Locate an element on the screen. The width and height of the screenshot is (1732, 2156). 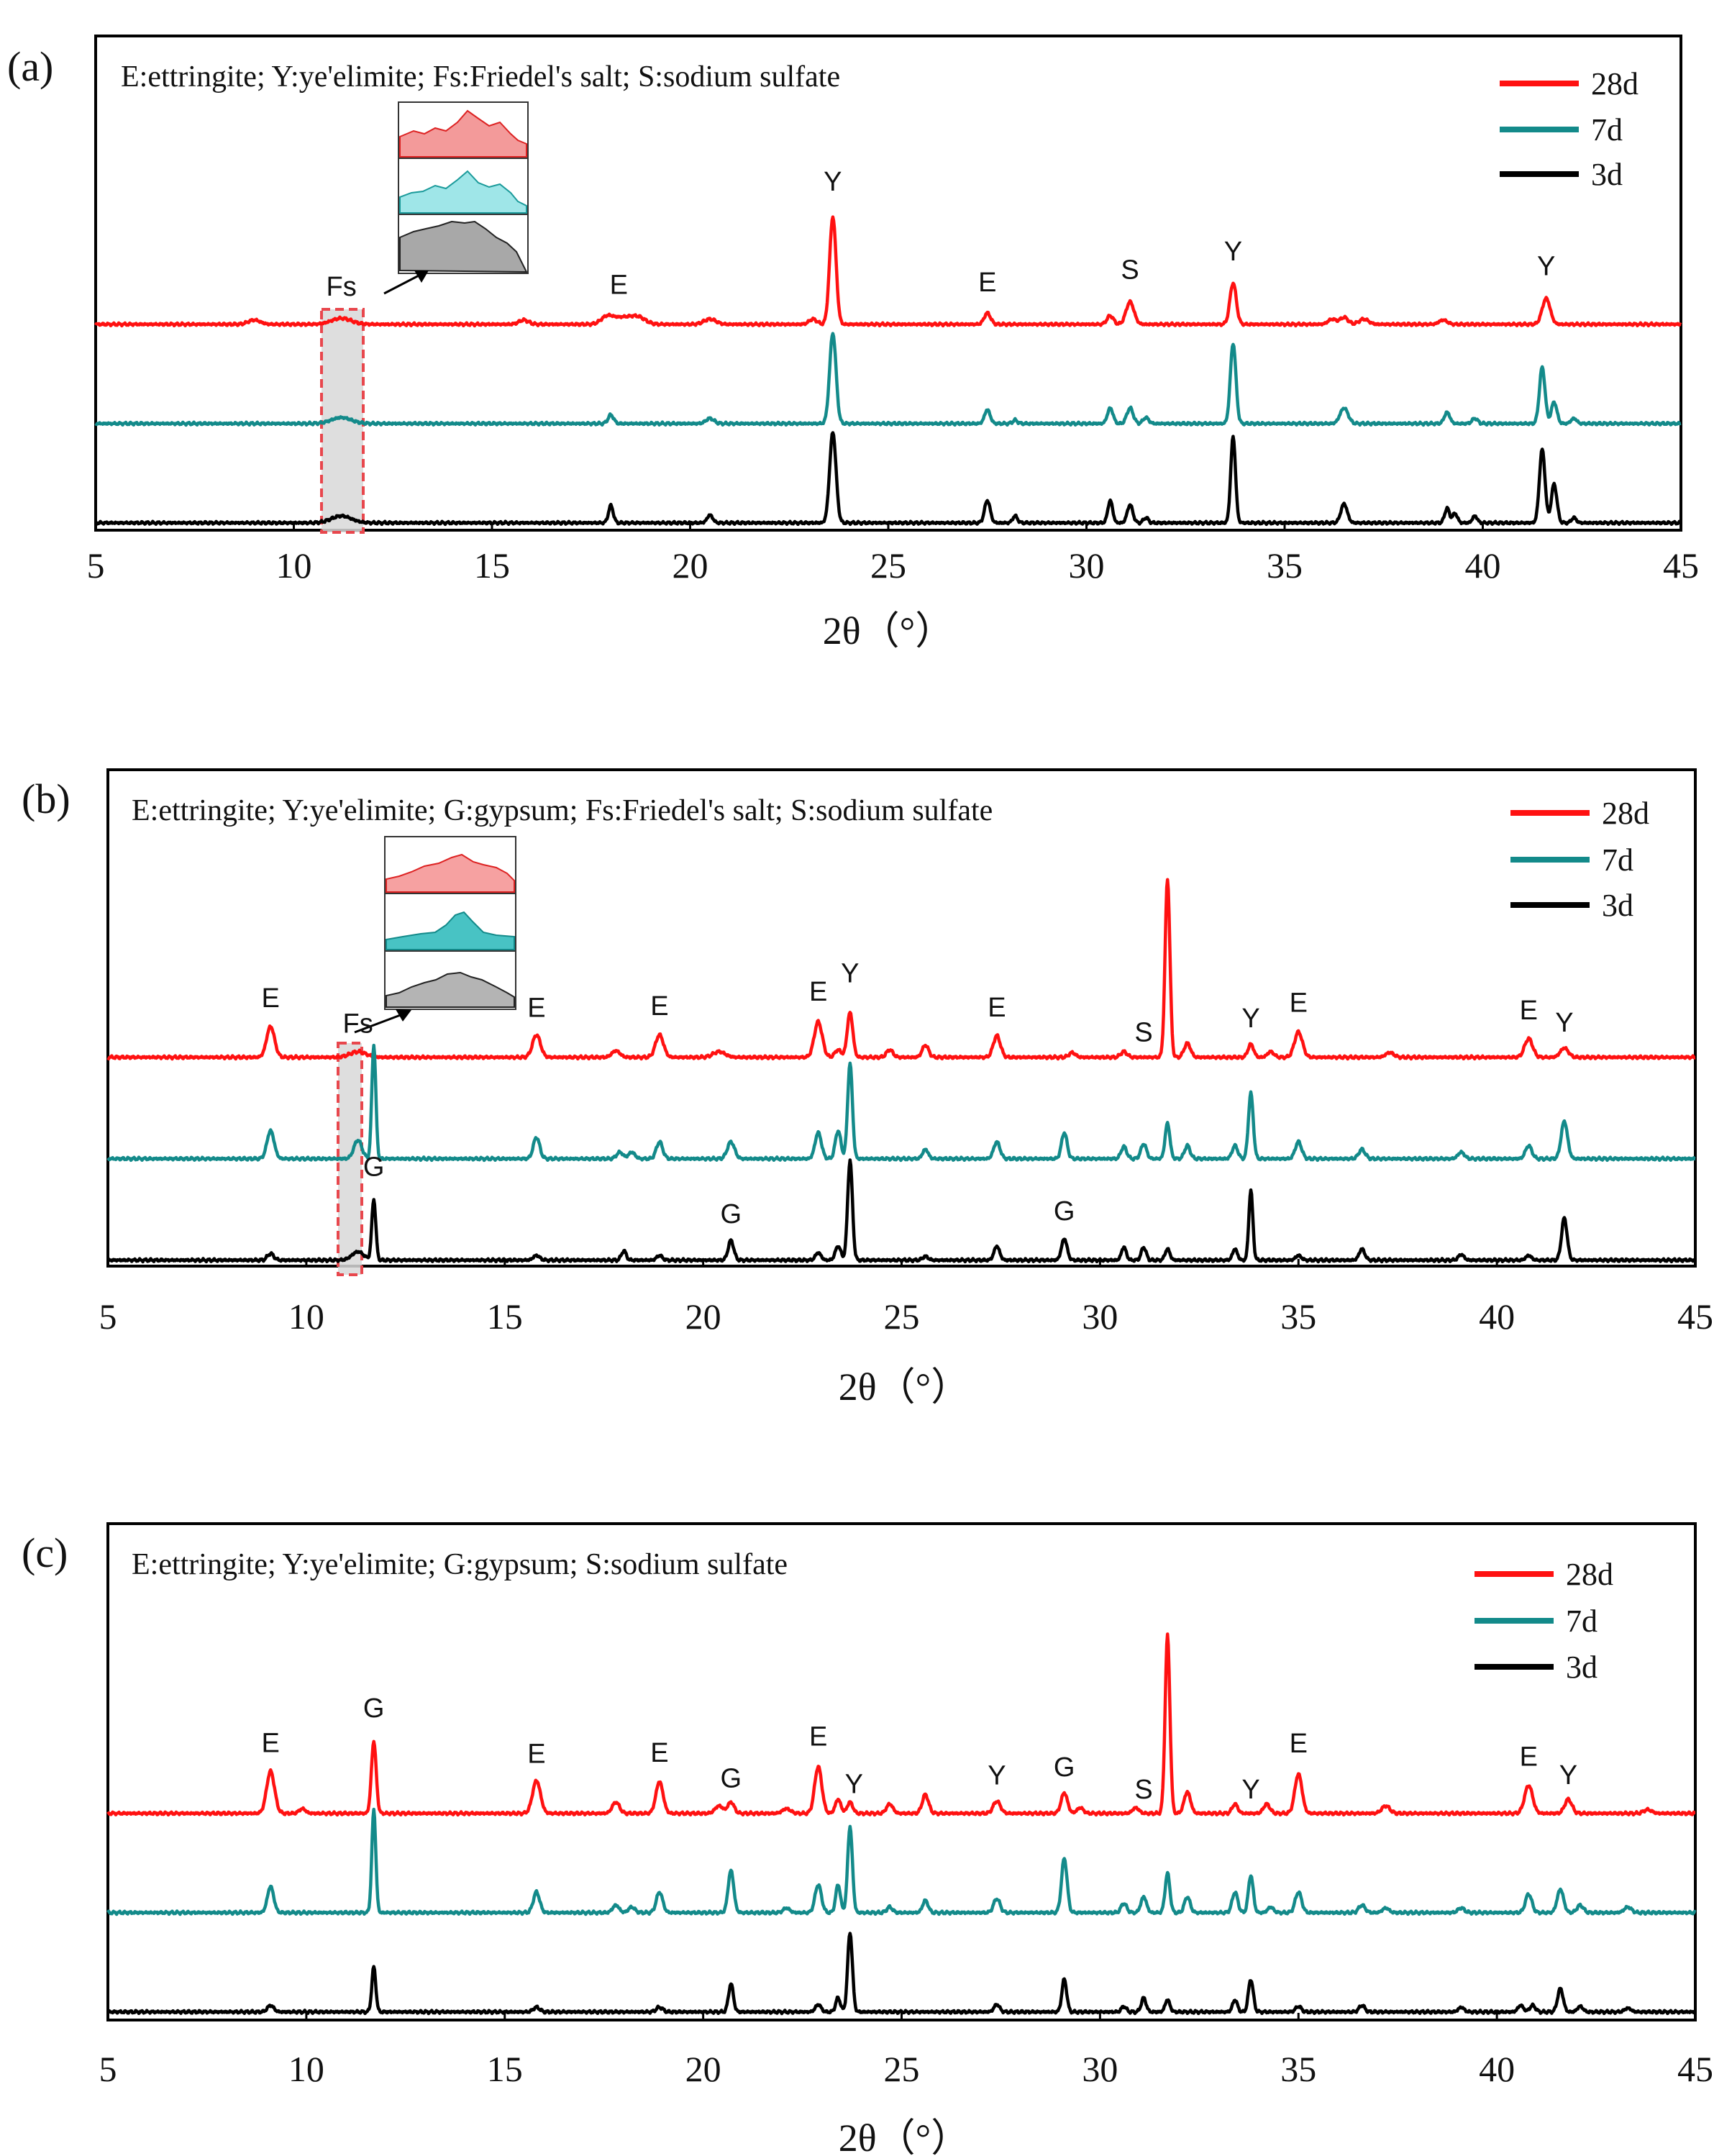
peak-label-b: S is located at coordinates (1143, 1033).